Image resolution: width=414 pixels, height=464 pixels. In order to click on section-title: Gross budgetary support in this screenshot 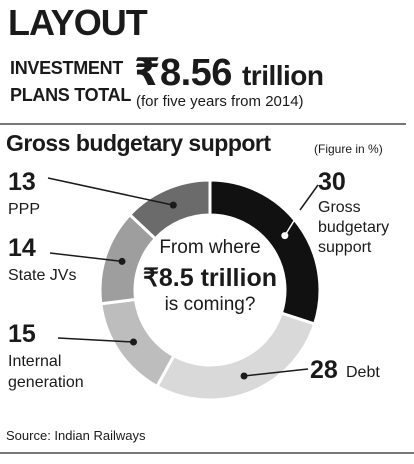, I will do `click(138, 143)`.